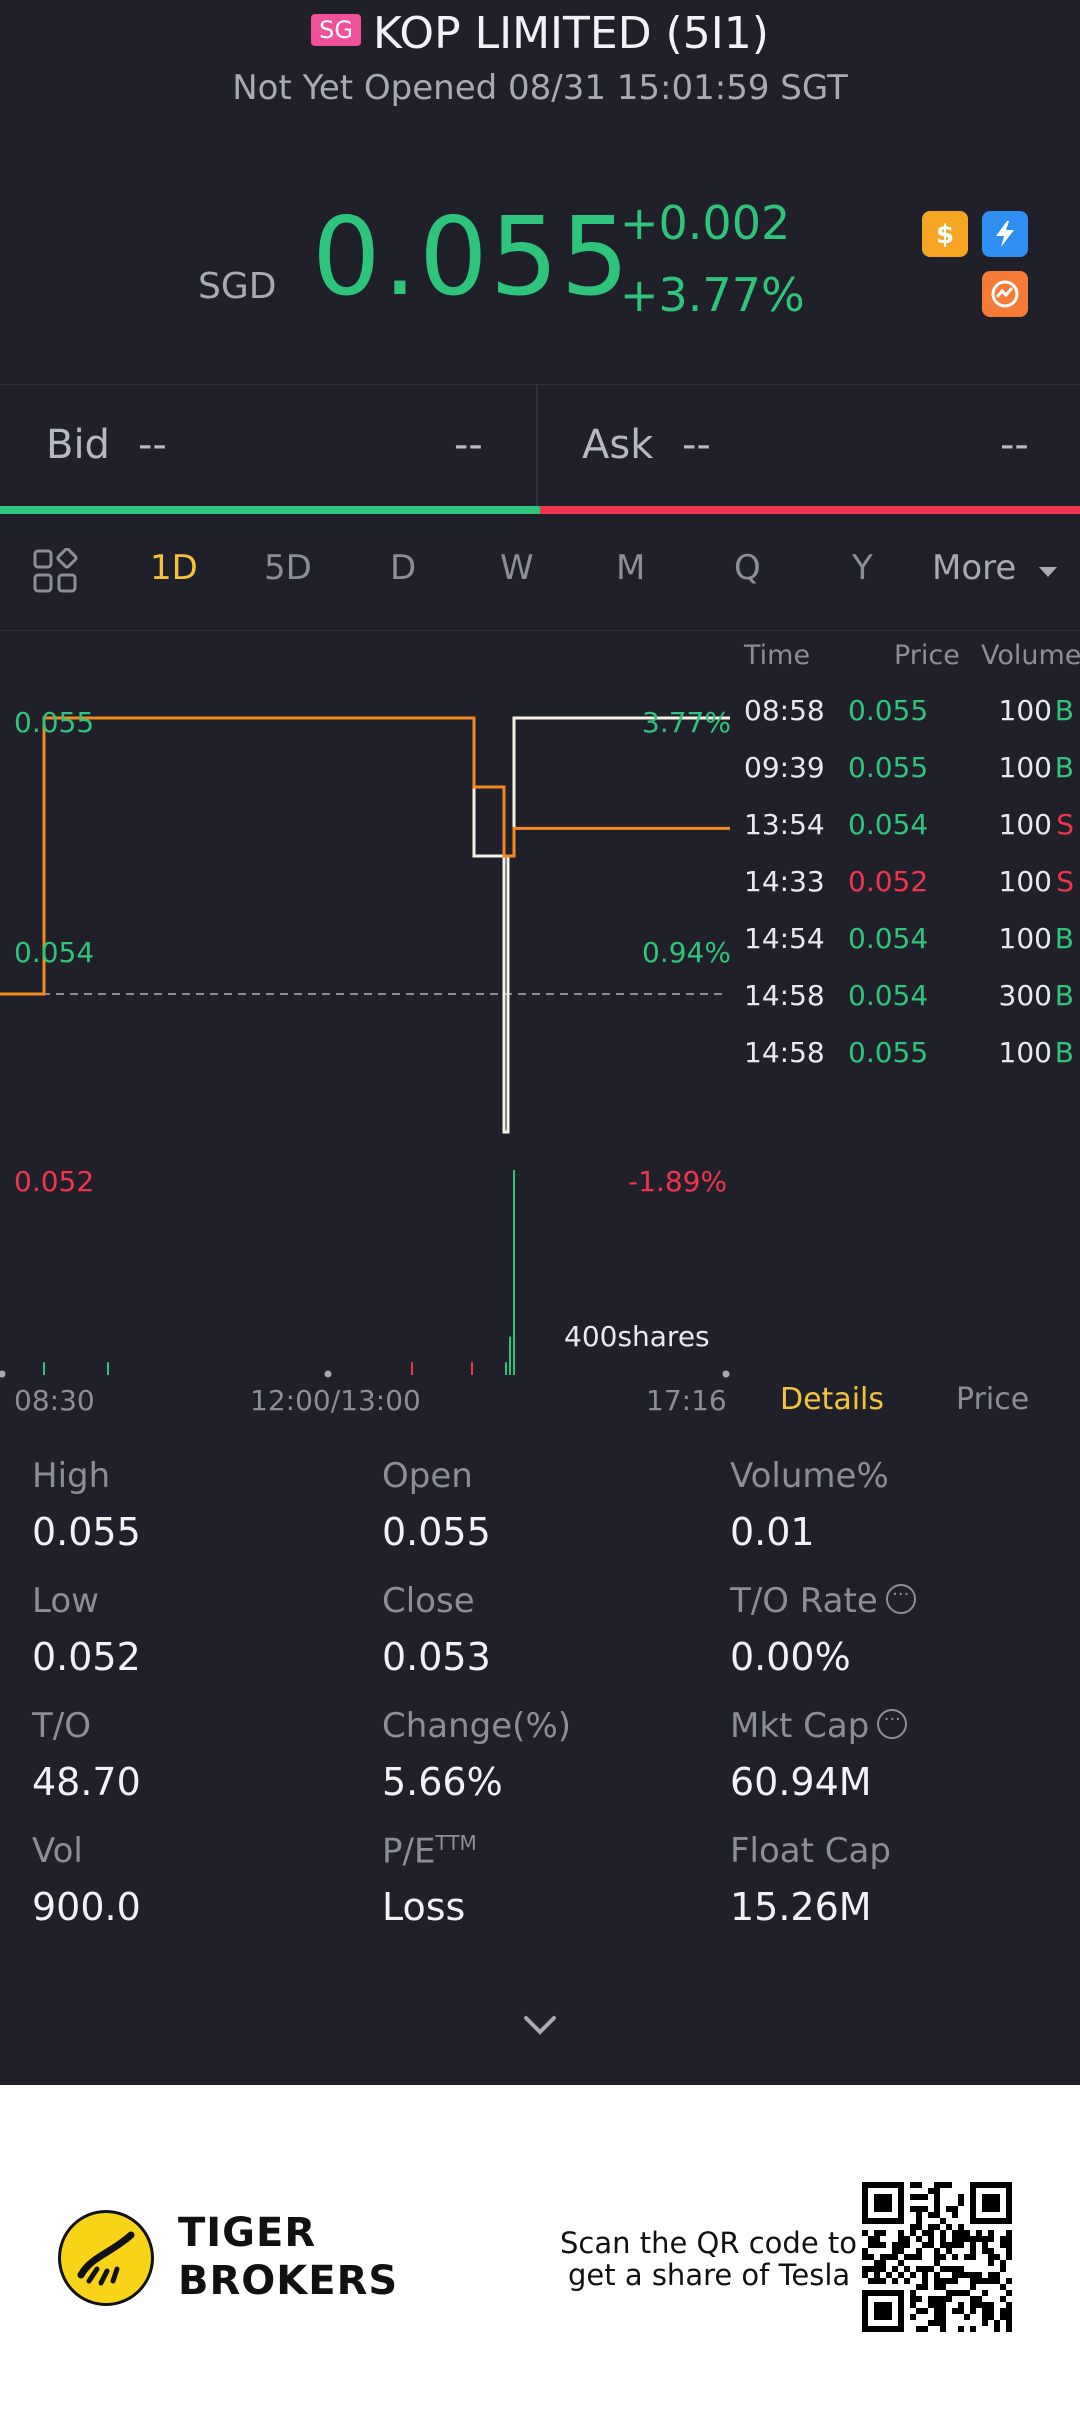 The height and width of the screenshot is (2429, 1080). I want to click on price-change-percent: +3.77%, so click(712, 295).